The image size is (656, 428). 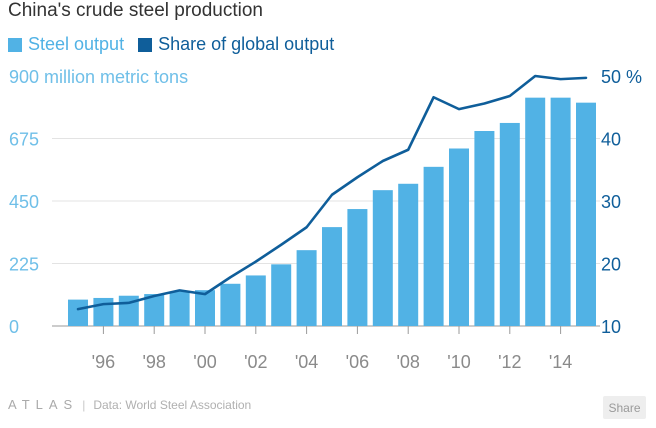 I want to click on x-tick-label: '98, so click(x=153, y=362).